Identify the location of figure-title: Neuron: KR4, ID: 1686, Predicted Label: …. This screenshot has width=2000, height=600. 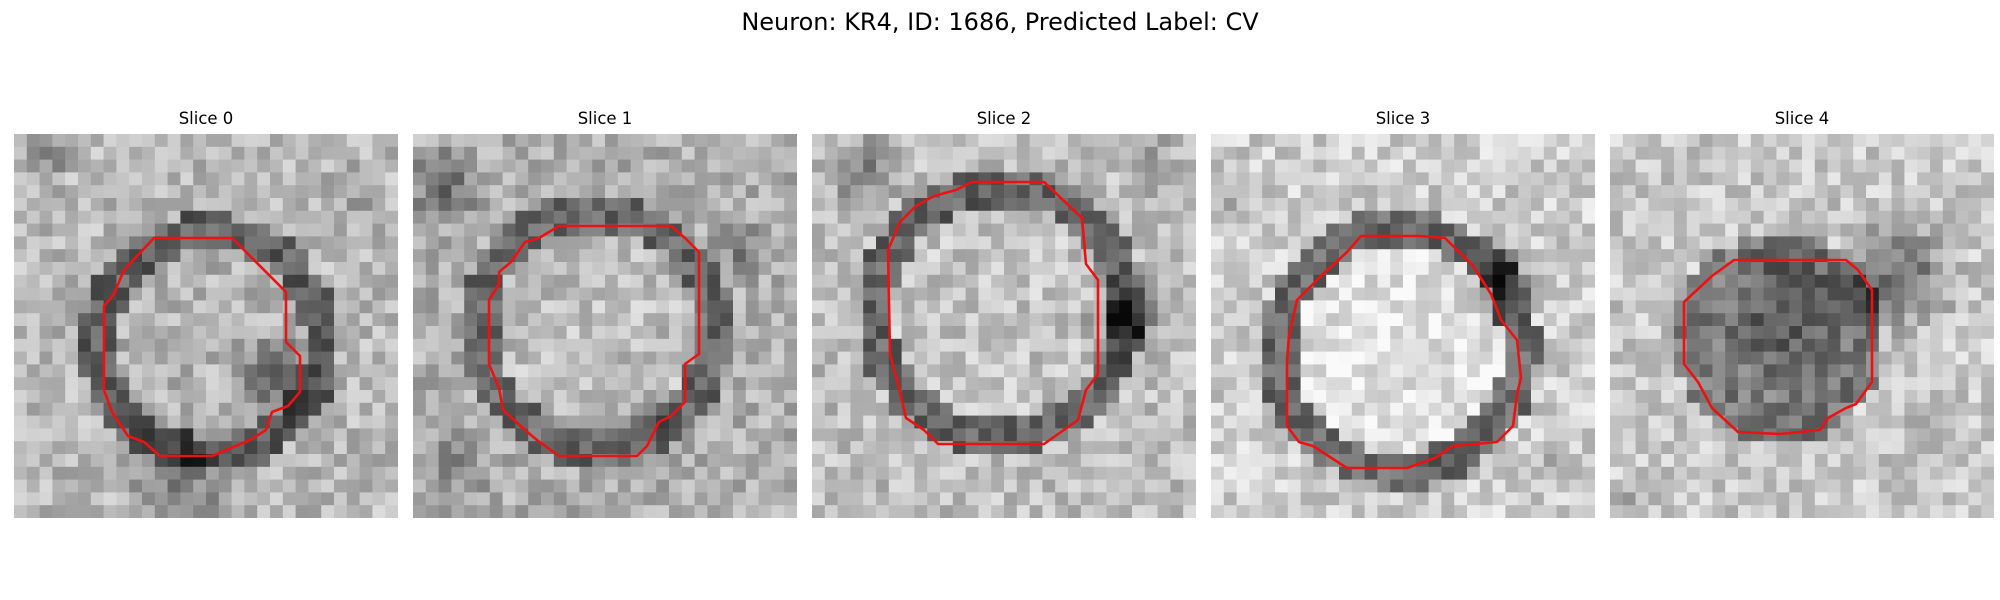
(1000, 22).